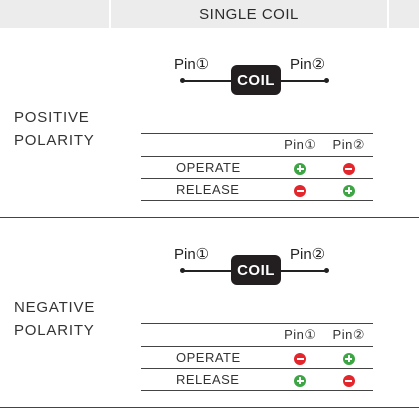 Image resolution: width=419 pixels, height=408 pixels. I want to click on polarity-label: NEGATIVE POLARITY, so click(54, 319).